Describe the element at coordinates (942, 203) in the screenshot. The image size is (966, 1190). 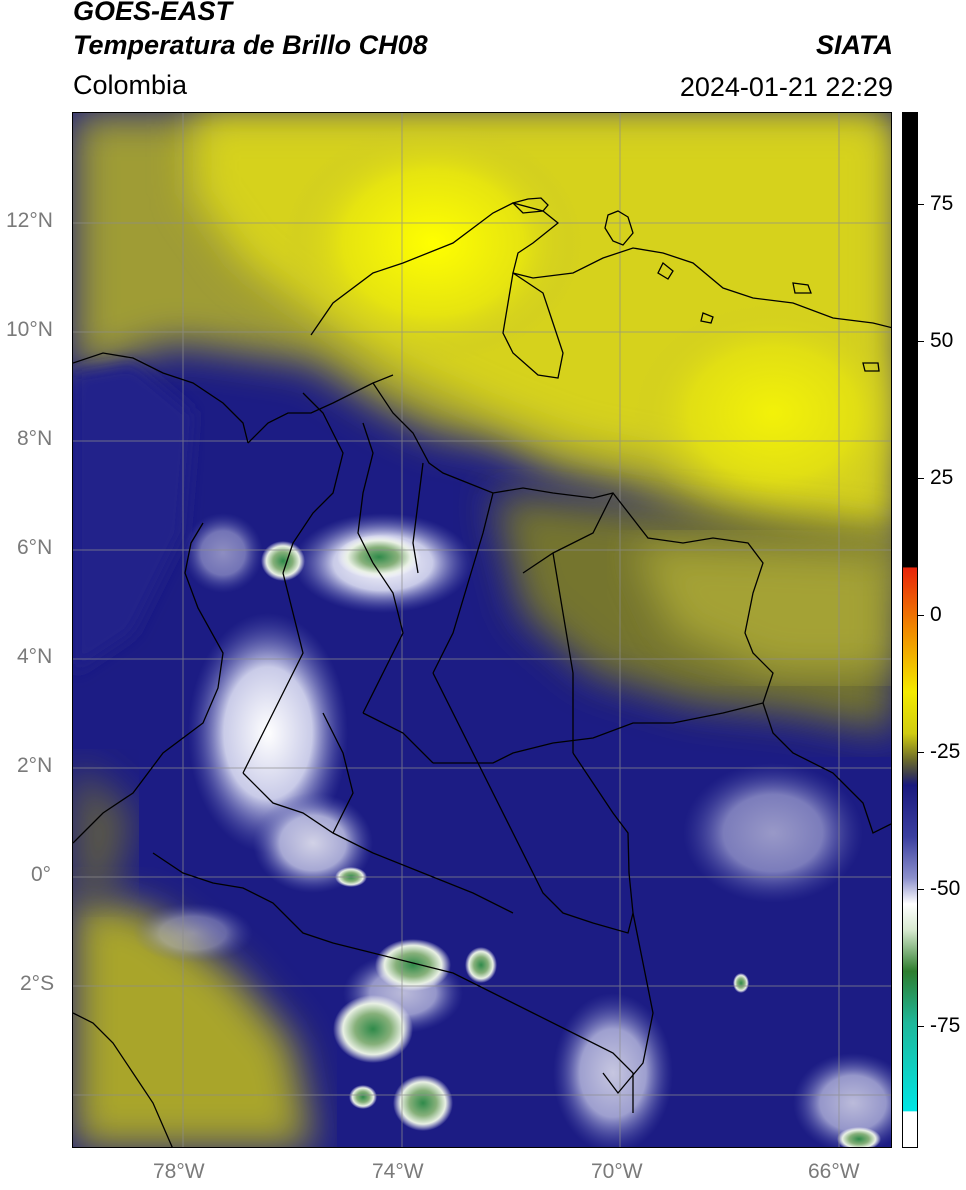
I see `colorbar-tick-label: 75` at that location.